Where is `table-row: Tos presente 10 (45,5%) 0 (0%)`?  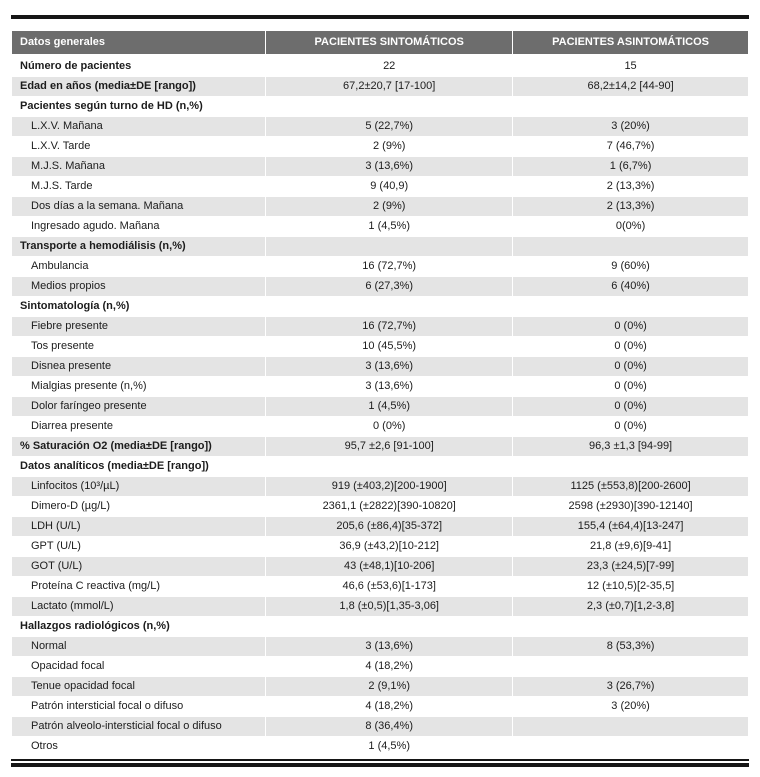
table-row: Tos presente 10 (45,5%) 0 (0%) is located at coordinates (379, 346).